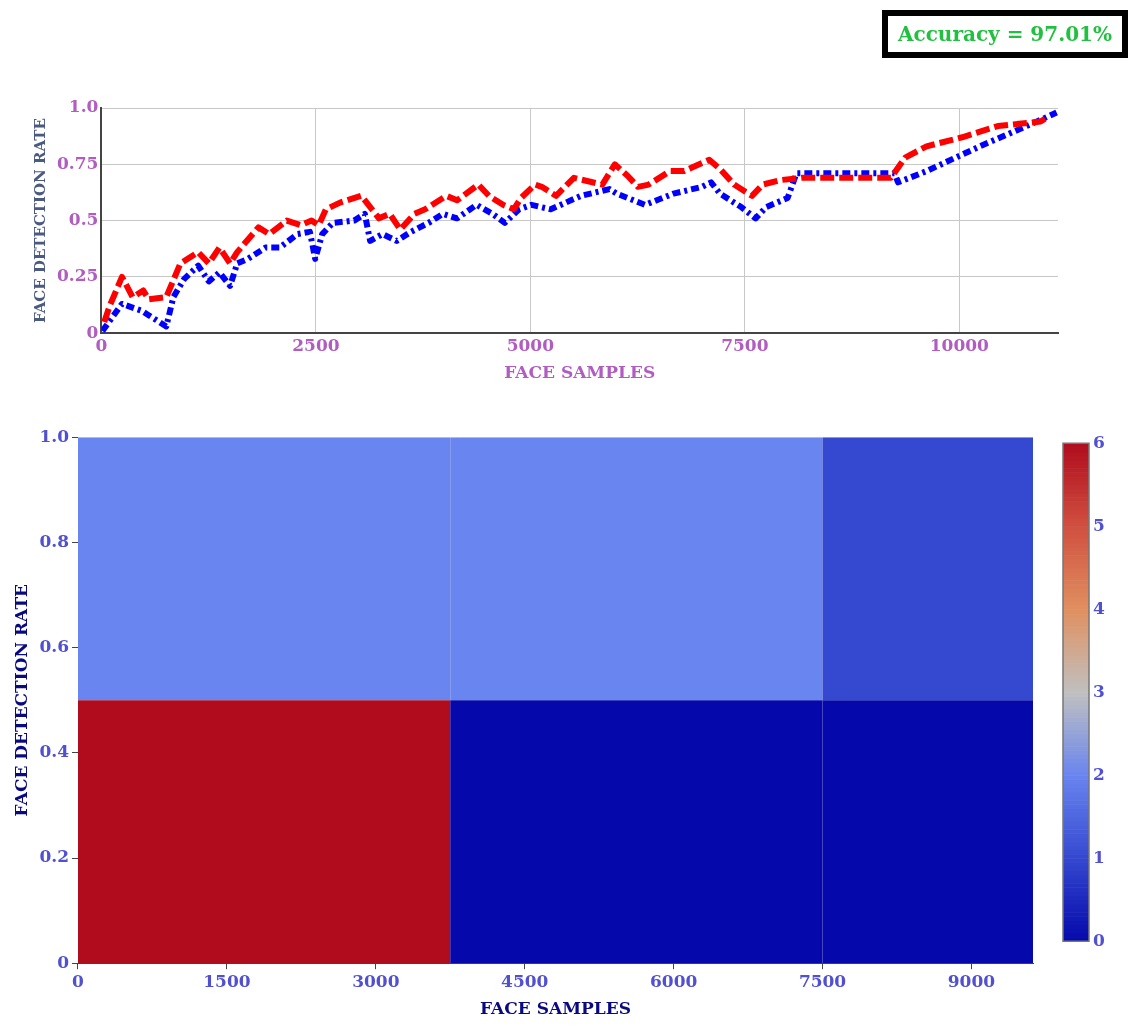 The width and height of the screenshot is (1136, 1032). What do you see at coordinates (54, 751) in the screenshot?
I see `y-tick-label: 0.4` at bounding box center [54, 751].